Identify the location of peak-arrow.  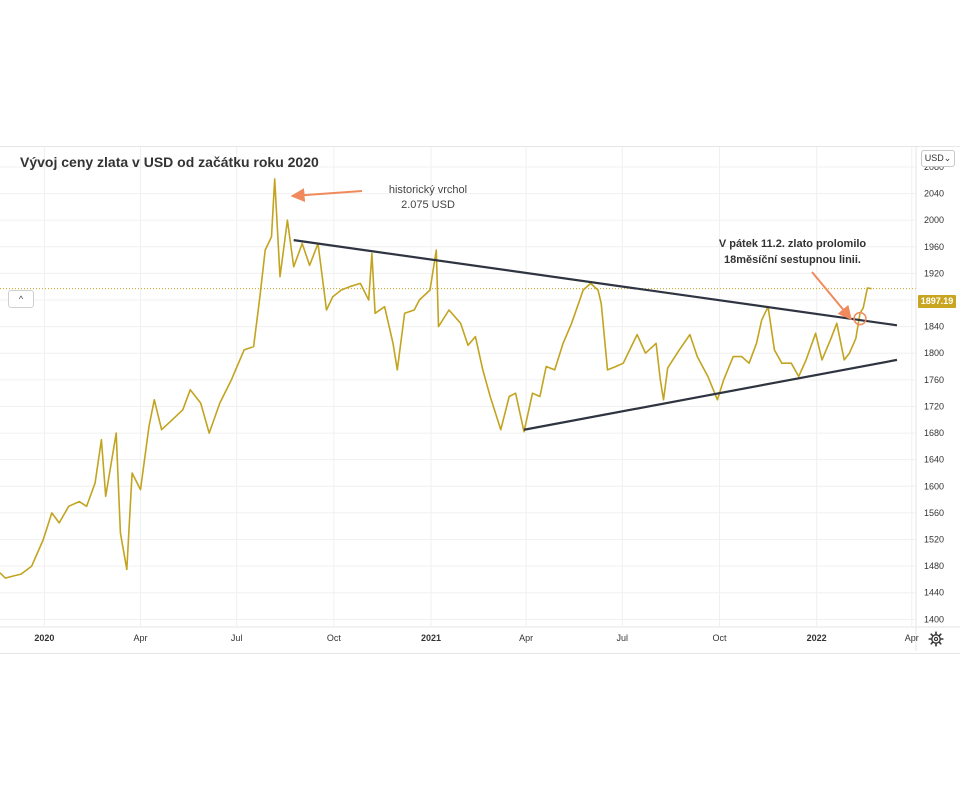
(326, 195).